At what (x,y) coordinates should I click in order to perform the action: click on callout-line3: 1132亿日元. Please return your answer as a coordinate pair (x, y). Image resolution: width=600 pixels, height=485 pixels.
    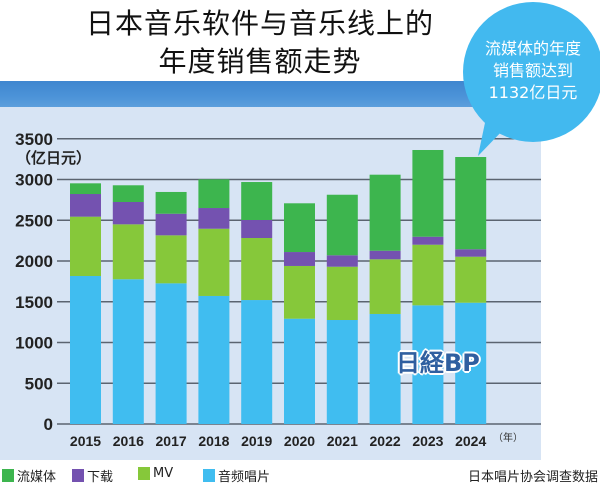
    Looking at the image, I should click on (533, 92).